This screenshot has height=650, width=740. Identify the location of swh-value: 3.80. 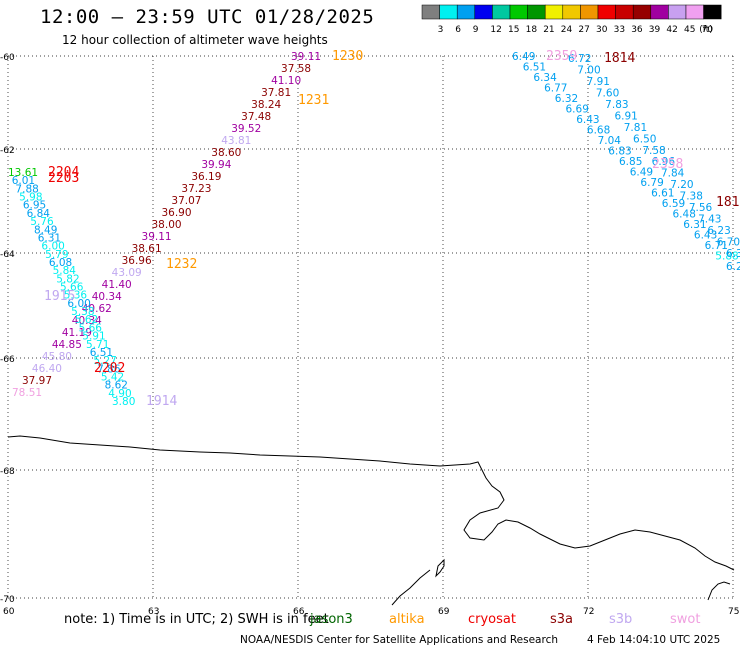
(123, 402).